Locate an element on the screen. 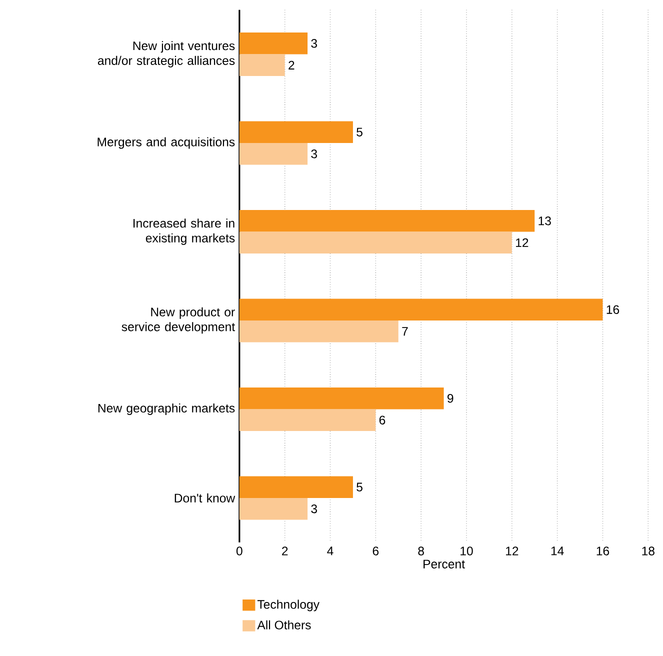 This screenshot has height=656, width=663. x-tick-label: 14 is located at coordinates (557, 551).